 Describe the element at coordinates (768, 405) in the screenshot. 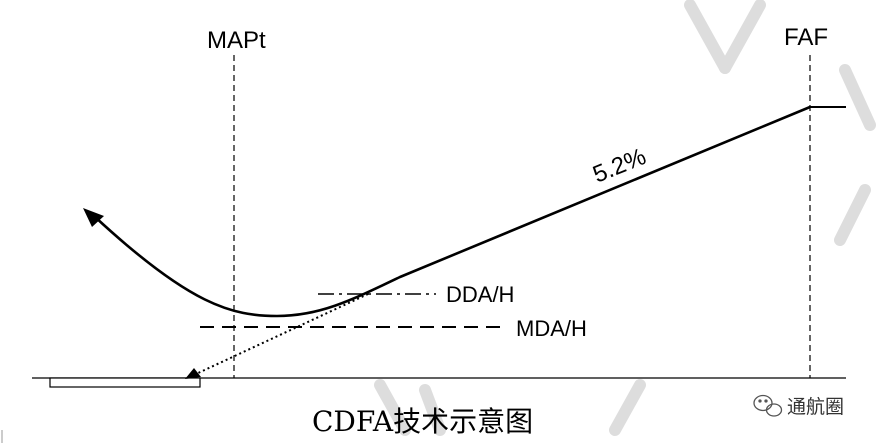

I see `wechat-logo-icon` at that location.